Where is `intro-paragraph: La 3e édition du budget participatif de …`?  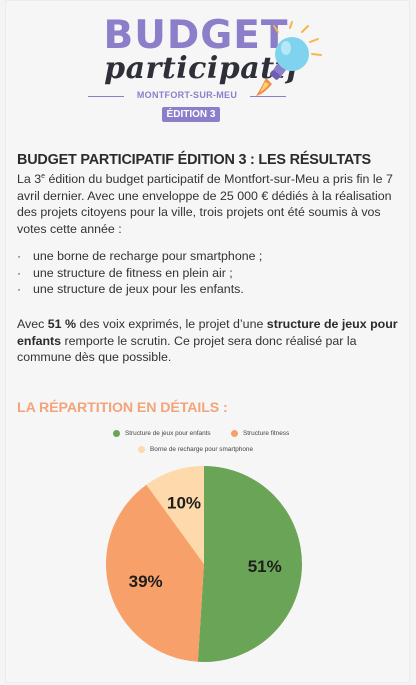
intro-paragraph: La 3e édition du budget participatif de … is located at coordinates (209, 203).